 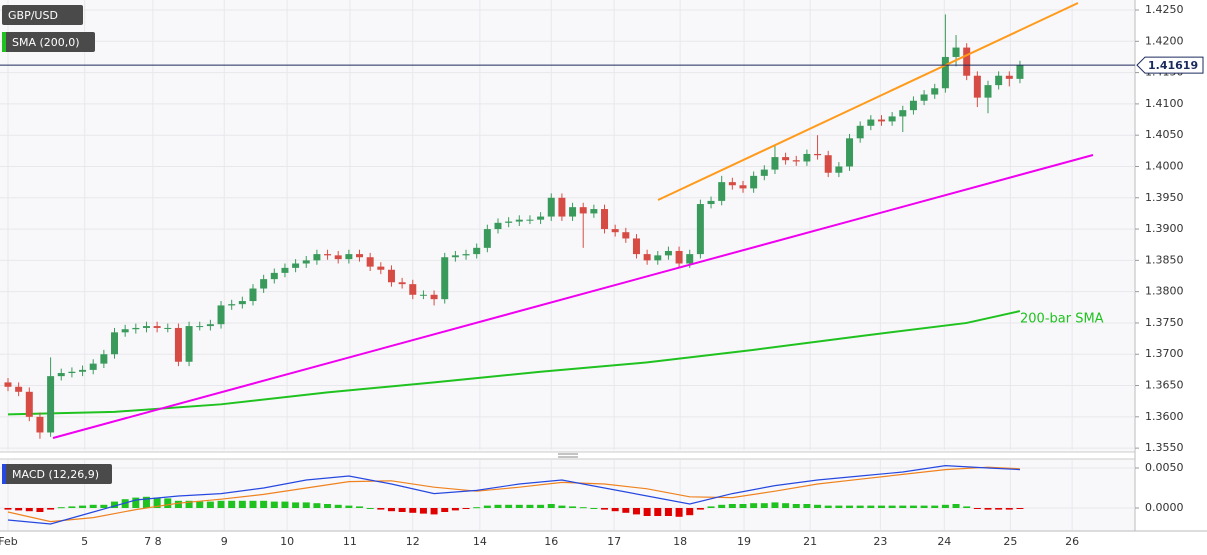 I want to click on x-tick-label: 16, so click(x=551, y=541).